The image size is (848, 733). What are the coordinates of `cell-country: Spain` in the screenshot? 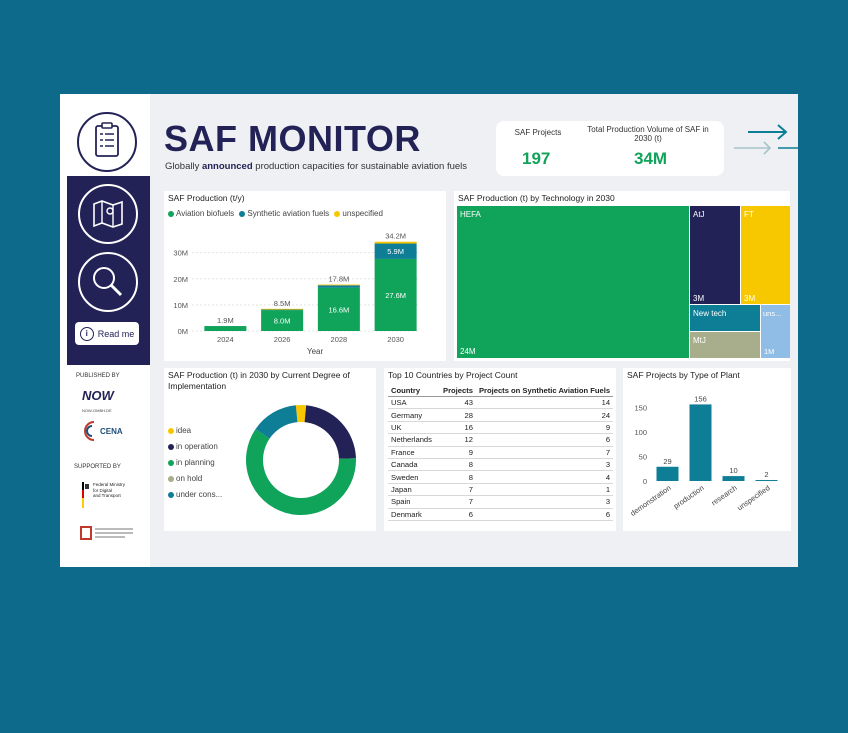 It's located at (414, 502).